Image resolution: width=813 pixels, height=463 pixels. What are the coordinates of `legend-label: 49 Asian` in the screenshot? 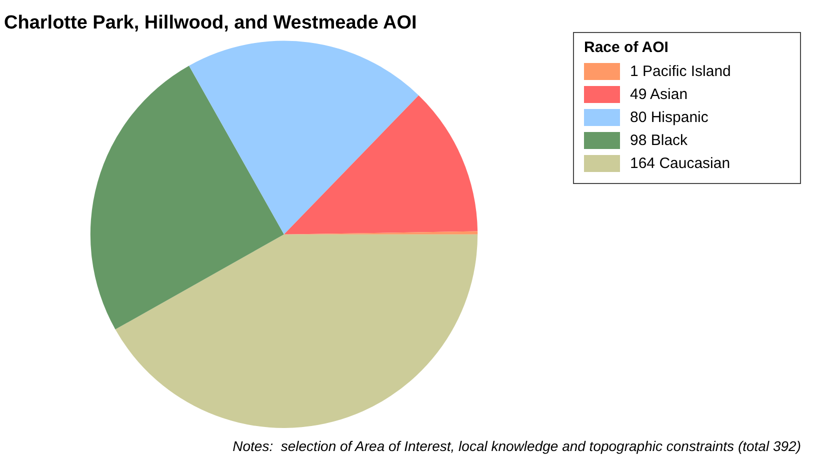 It's located at (659, 94).